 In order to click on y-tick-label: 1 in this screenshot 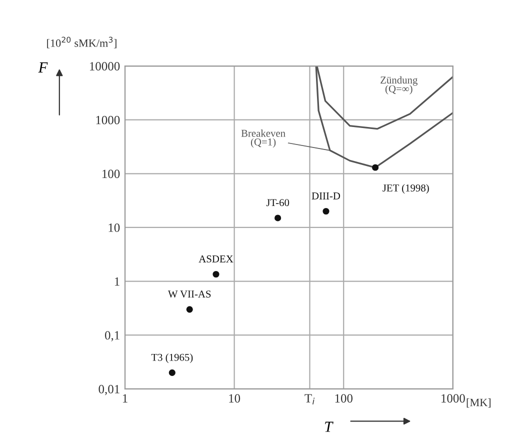, I will do `click(117, 281)`.